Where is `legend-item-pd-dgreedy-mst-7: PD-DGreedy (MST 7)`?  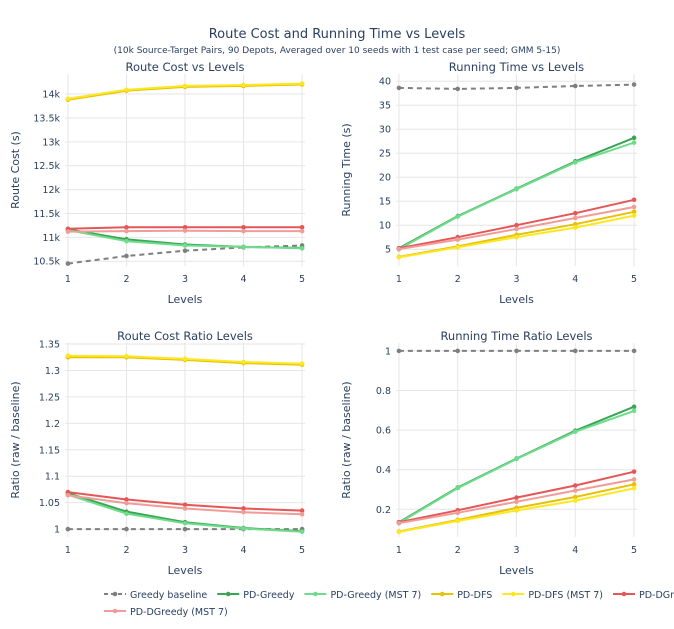 legend-item-pd-dgreedy-mst-7: PD-DGreedy (MST 7) is located at coordinates (166, 612).